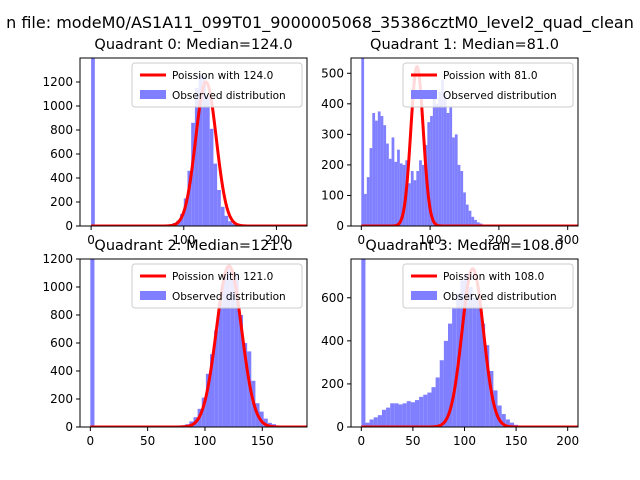 This screenshot has height=480, width=640. I want to click on legend-label-poisson: Poission with 81.0, so click(490, 76).